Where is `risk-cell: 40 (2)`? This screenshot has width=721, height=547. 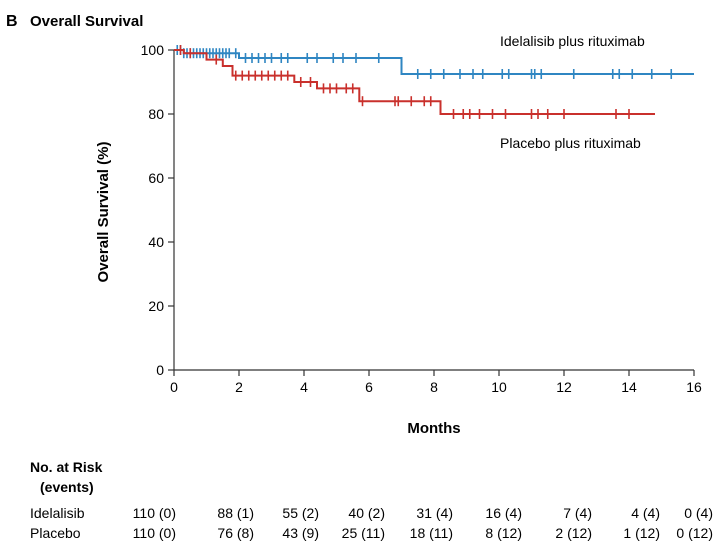 risk-cell: 40 (2) is located at coordinates (366, 513).